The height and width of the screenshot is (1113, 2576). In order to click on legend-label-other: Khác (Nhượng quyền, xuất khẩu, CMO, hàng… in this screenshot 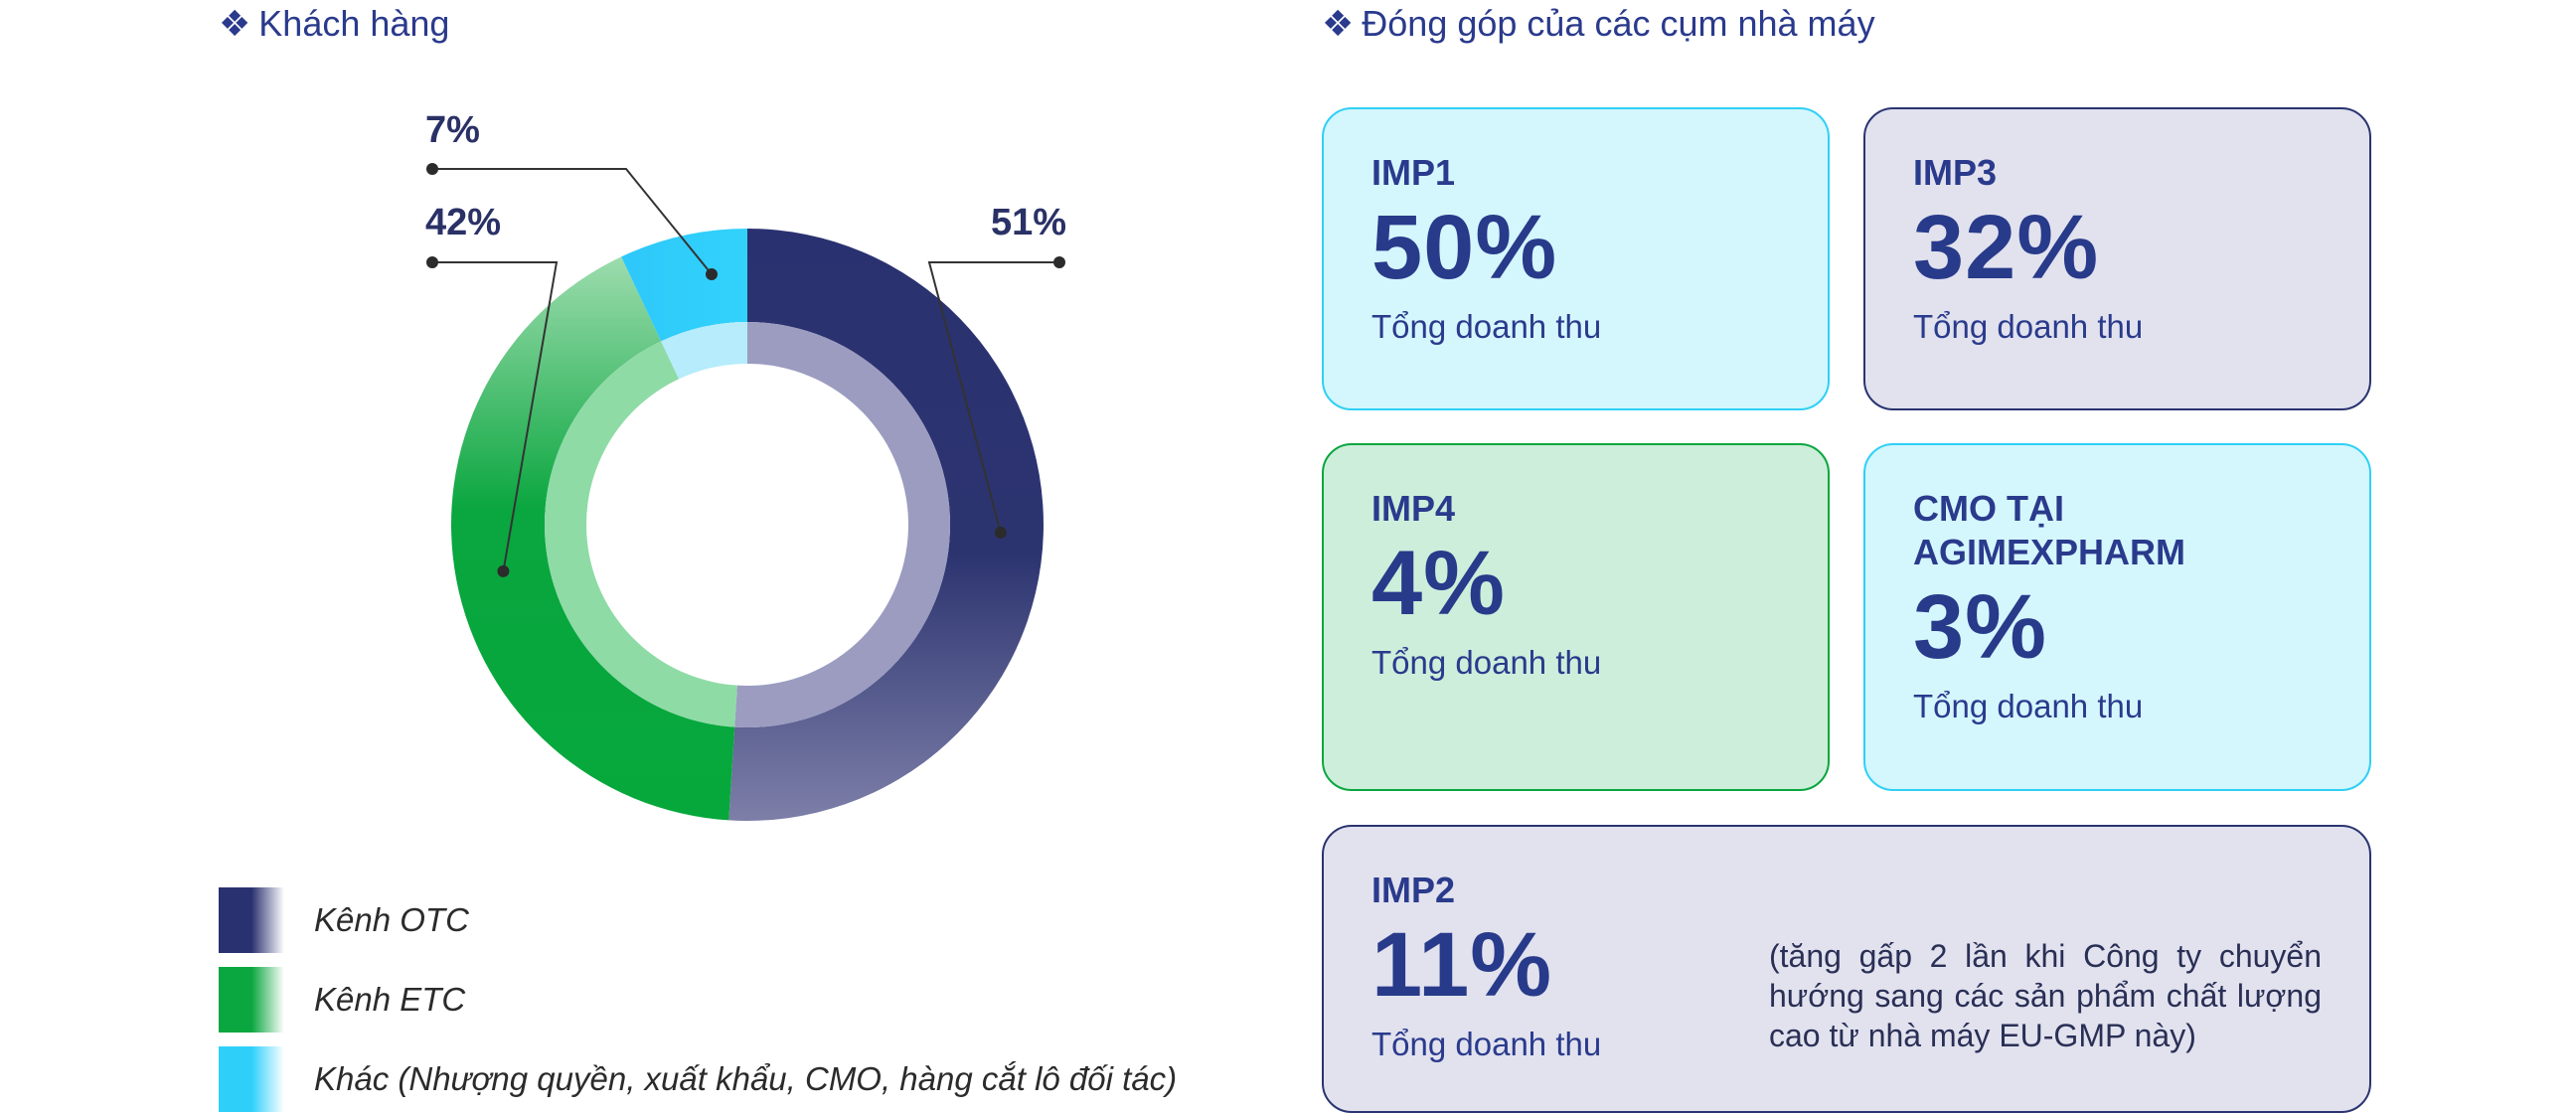, I will do `click(746, 1078)`.